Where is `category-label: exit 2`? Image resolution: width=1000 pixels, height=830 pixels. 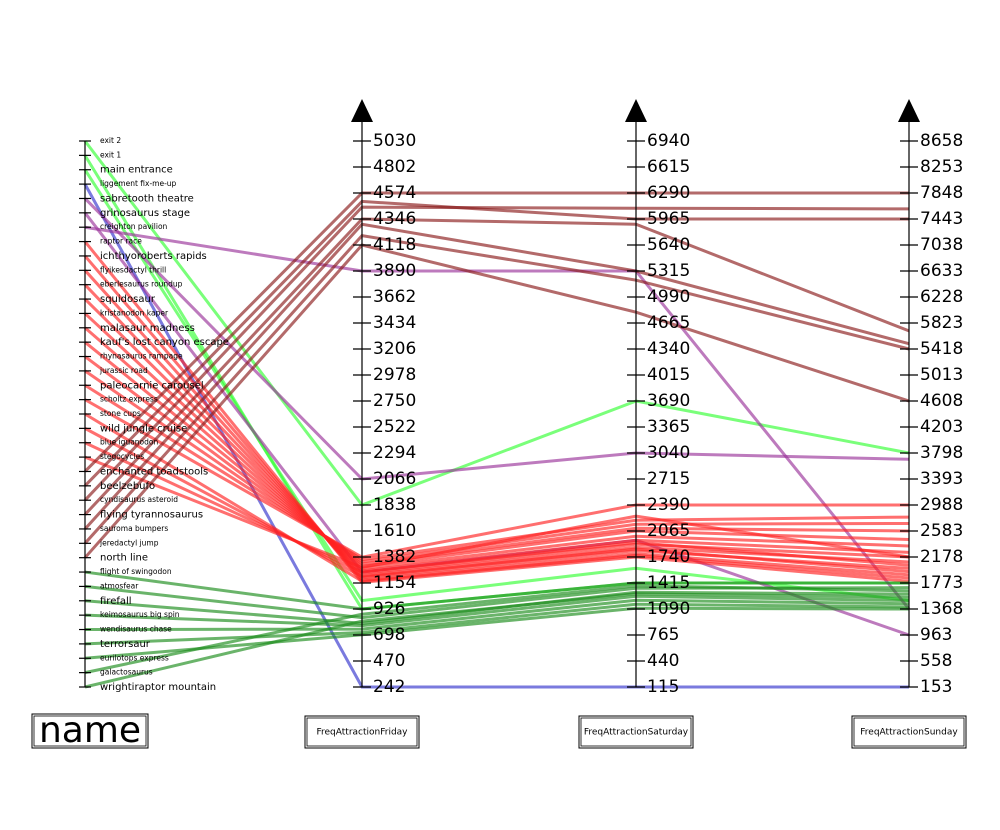
category-label: exit 2 is located at coordinates (110, 140).